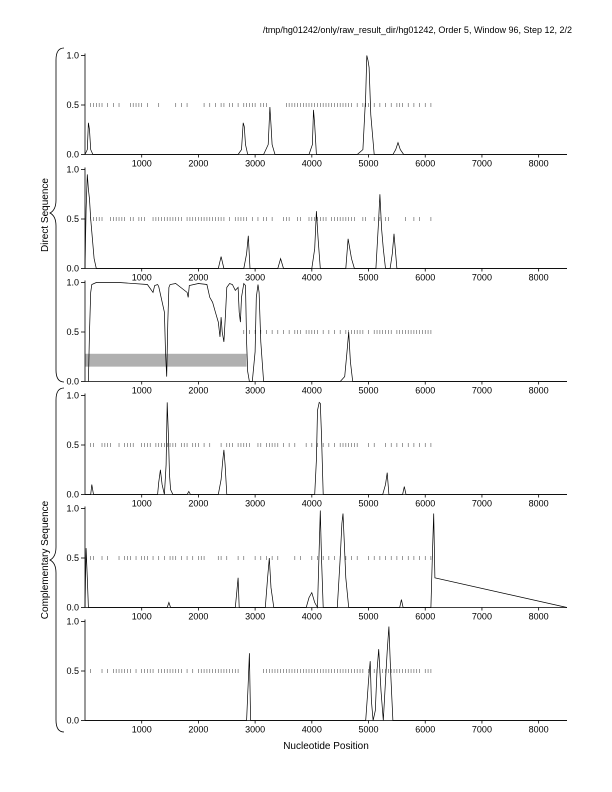 The height and width of the screenshot is (792, 612). What do you see at coordinates (45, 559) in the screenshot?
I see `complementary-sequence-label: Complementary Sequence` at bounding box center [45, 559].